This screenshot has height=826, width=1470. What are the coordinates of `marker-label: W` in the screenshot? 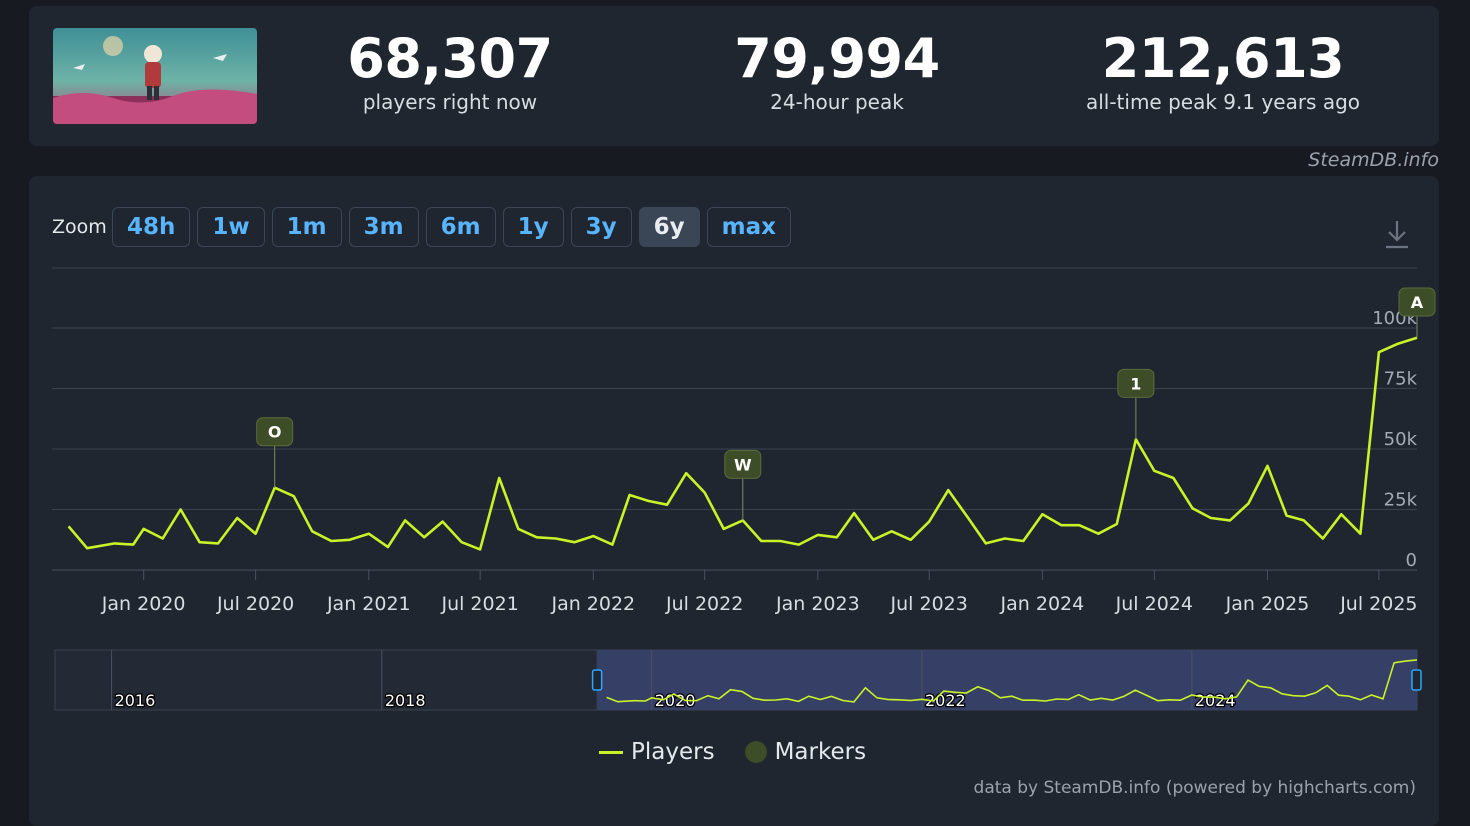 It's located at (743, 464).